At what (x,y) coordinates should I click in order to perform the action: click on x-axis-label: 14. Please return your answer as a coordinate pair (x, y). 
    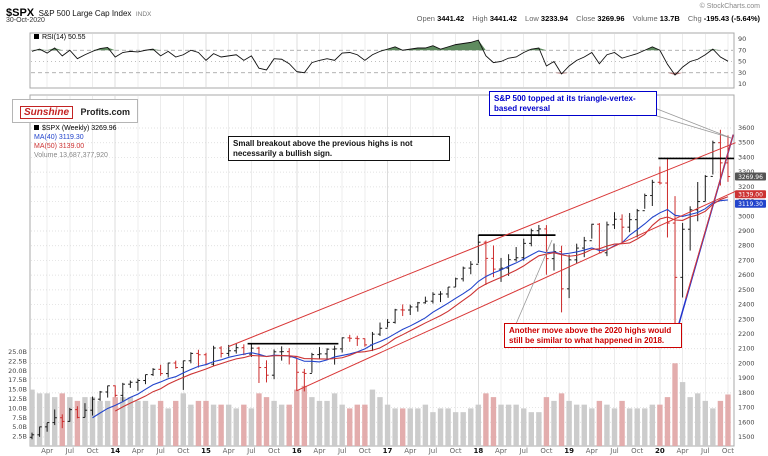
    Looking at the image, I should click on (115, 451).